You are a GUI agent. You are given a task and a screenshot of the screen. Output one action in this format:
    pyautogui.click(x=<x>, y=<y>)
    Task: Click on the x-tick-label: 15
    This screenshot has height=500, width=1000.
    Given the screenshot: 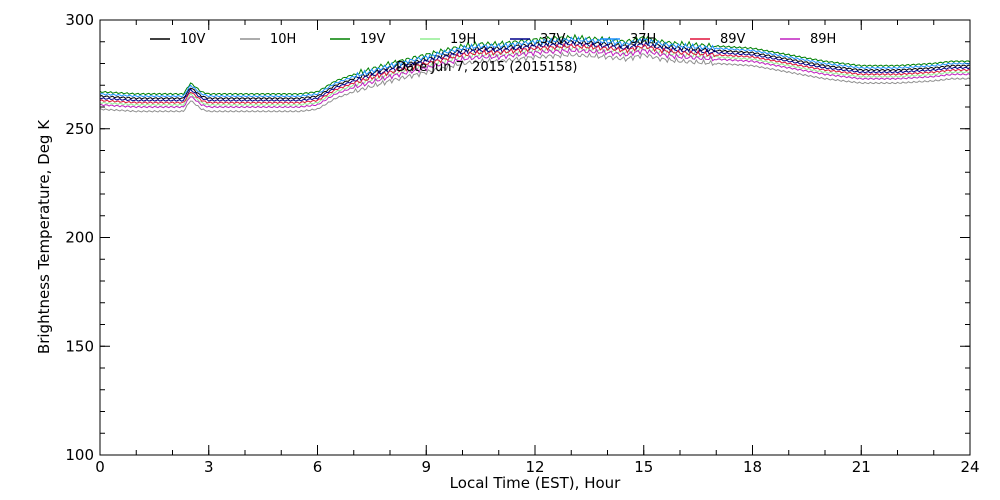 What is the action you would take?
    pyautogui.click(x=643, y=467)
    